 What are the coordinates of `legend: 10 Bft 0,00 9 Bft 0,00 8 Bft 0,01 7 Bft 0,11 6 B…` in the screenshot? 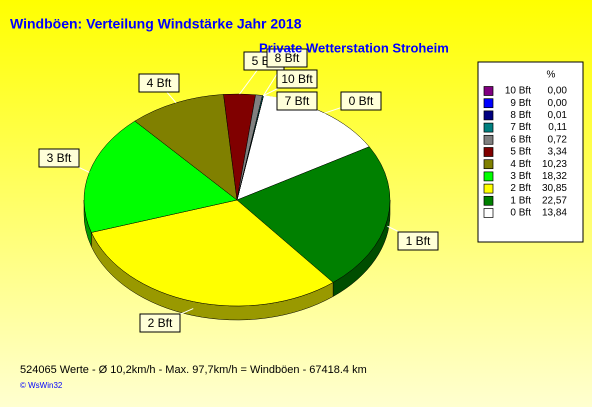 It's located at (525, 152).